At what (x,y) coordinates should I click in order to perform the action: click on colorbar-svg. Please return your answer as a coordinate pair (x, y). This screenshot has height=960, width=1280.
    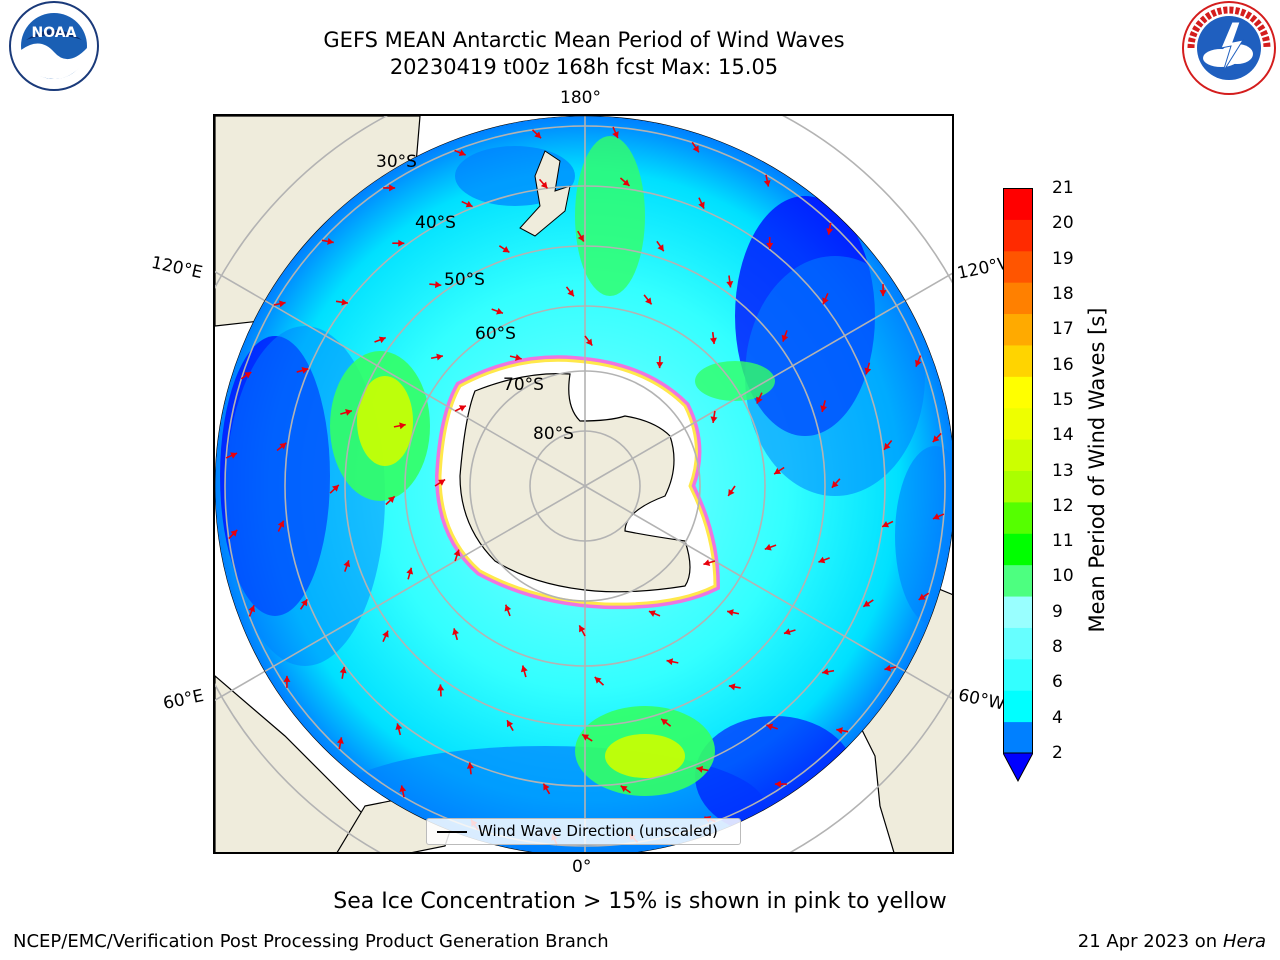
    Looking at the image, I should click on (1018, 485).